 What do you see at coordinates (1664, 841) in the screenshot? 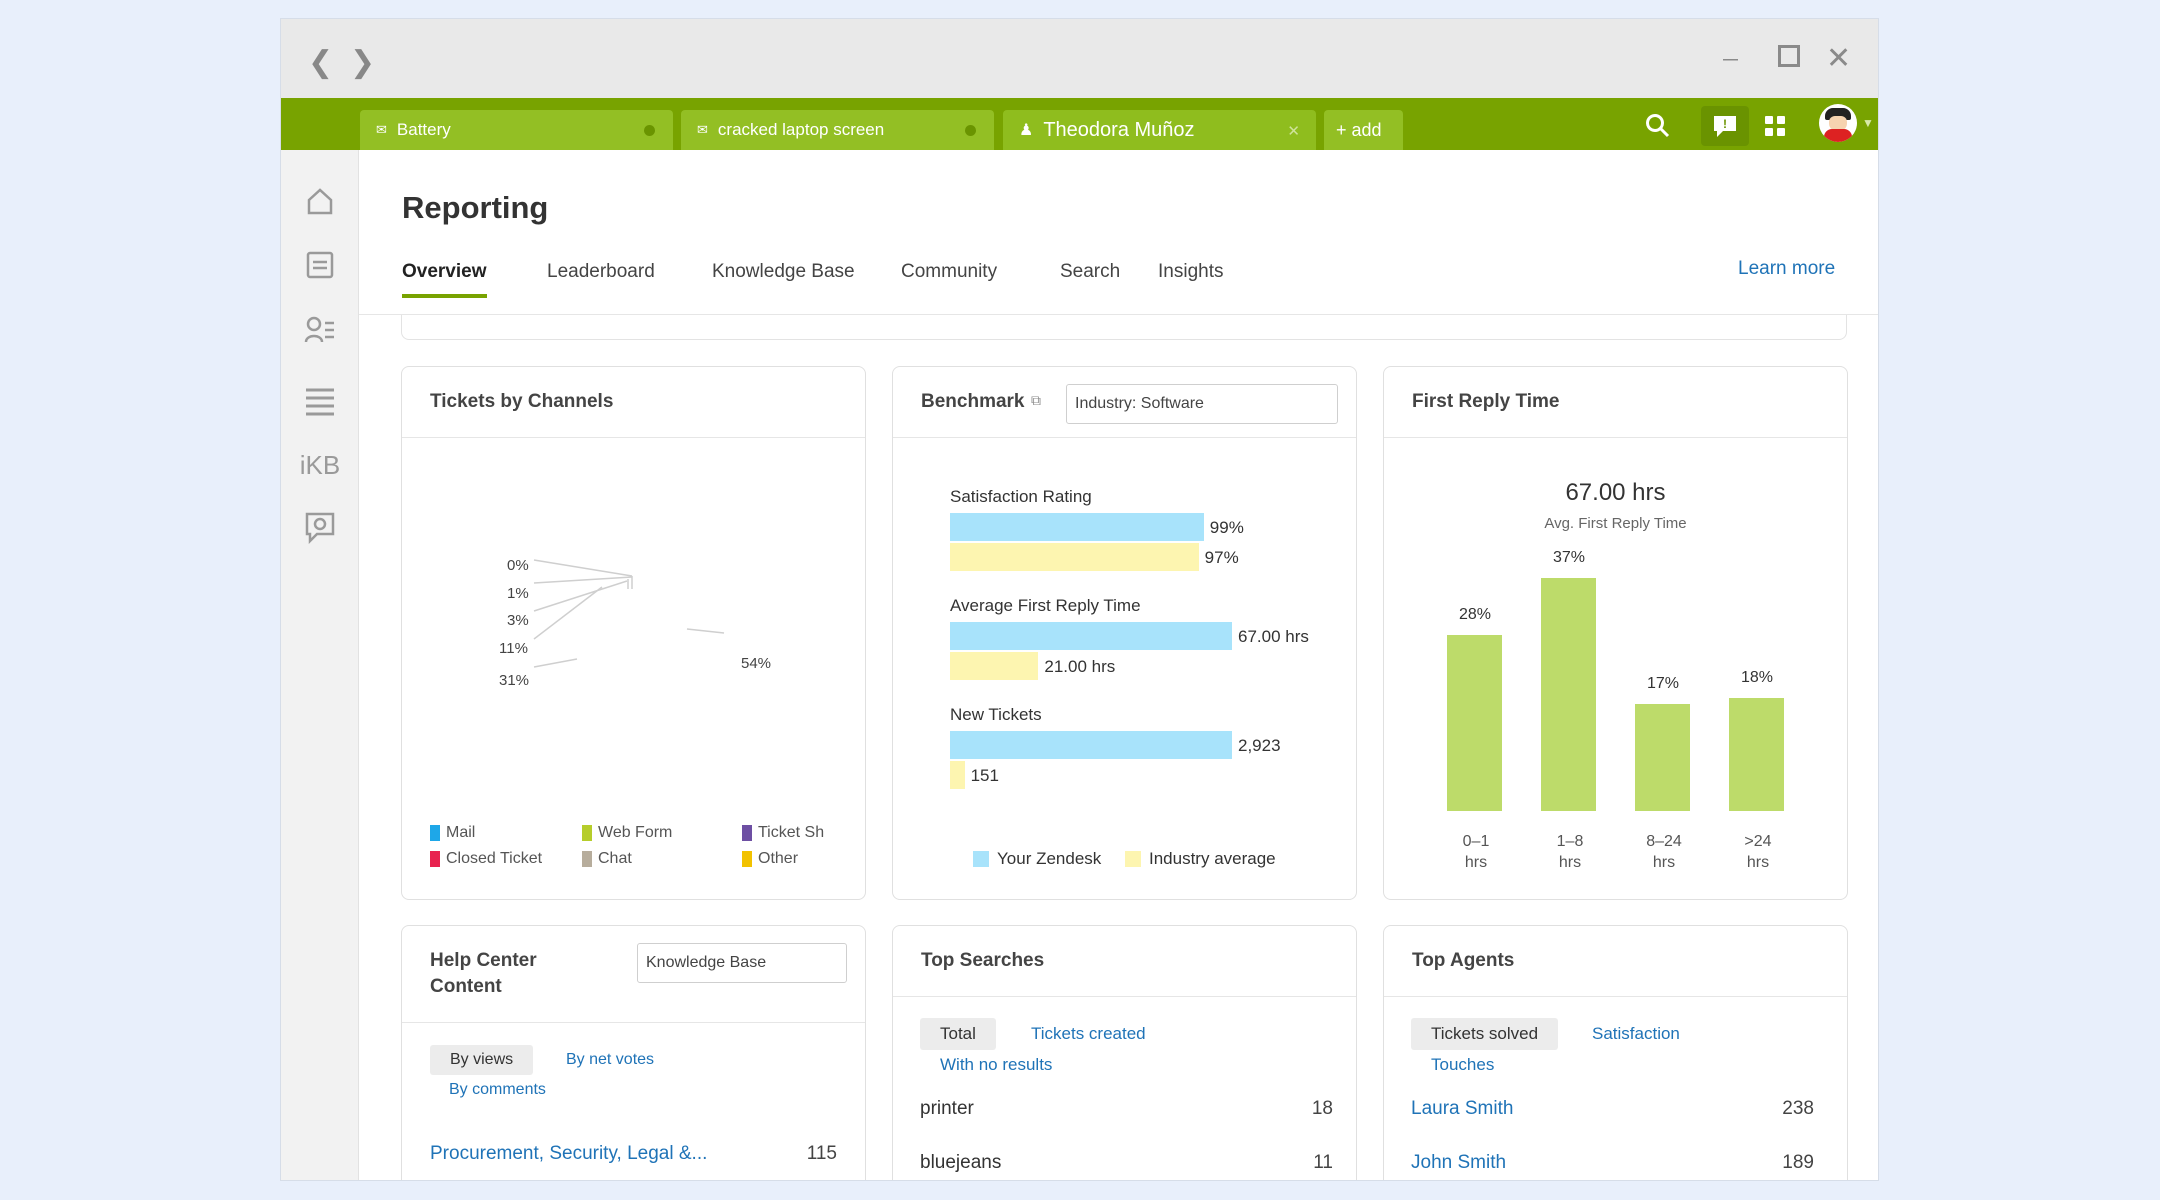
I see `reply-axis-label-line: 8–24` at bounding box center [1664, 841].